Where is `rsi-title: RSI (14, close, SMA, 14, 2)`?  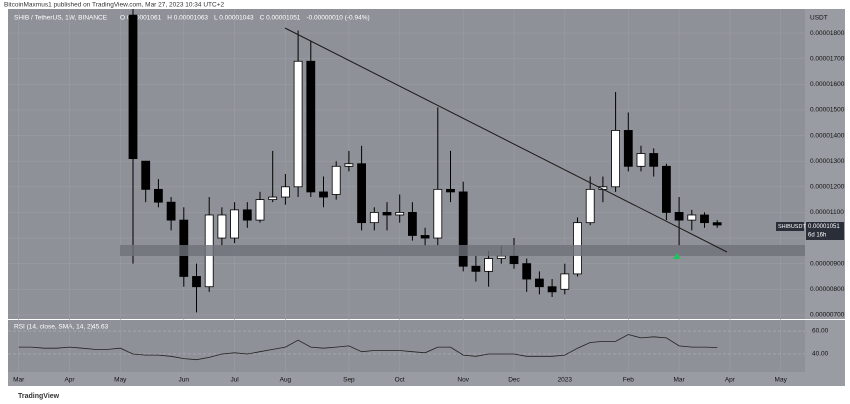
rsi-title: RSI (14, close, SMA, 14, 2) is located at coordinates (53, 327).